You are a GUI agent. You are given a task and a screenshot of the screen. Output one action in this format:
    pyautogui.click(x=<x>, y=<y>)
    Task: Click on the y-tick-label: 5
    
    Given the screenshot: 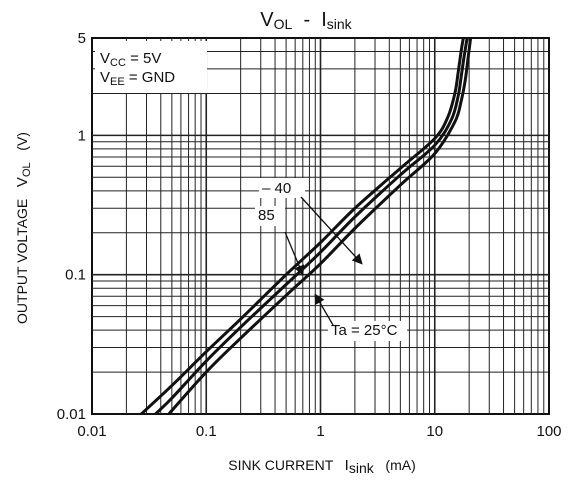 What is the action you would take?
    pyautogui.click(x=82, y=38)
    